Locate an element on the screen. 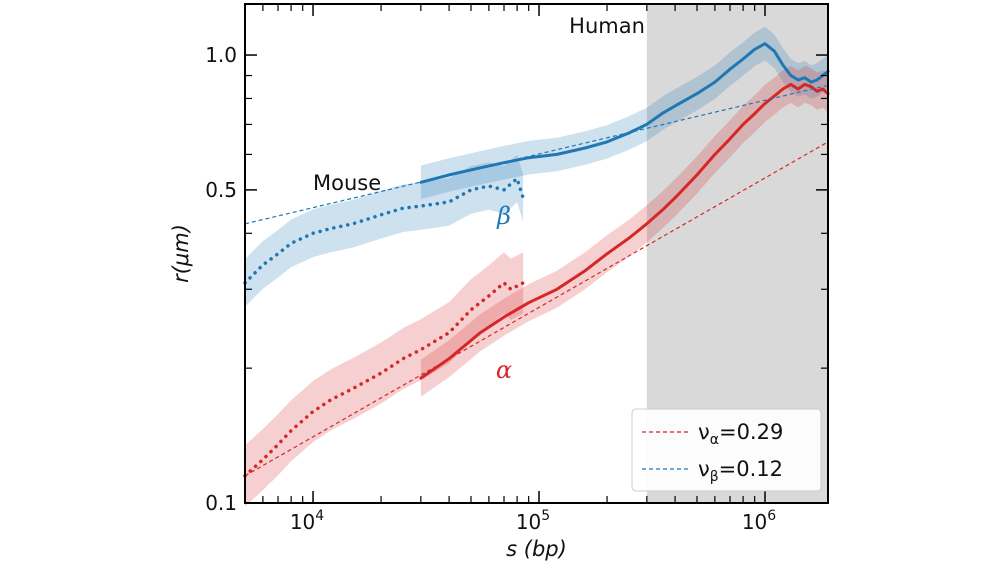 The width and height of the screenshot is (1000, 563). y-axis-label: r(μm) is located at coordinates (181, 253).